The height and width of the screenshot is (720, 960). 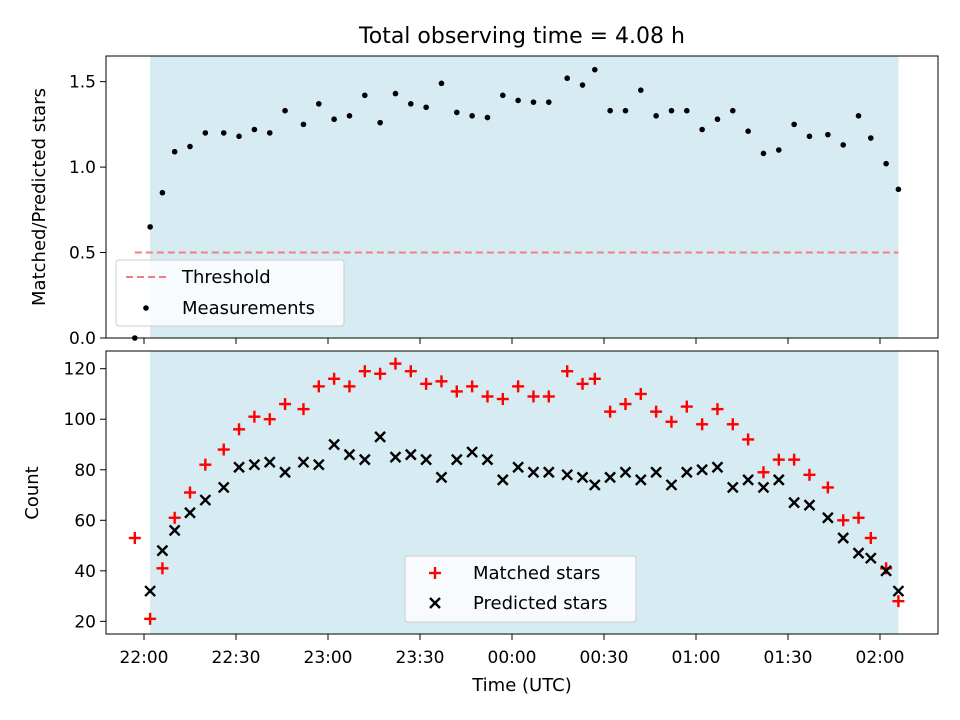 I want to click on top-legend-box, so click(x=230, y=293).